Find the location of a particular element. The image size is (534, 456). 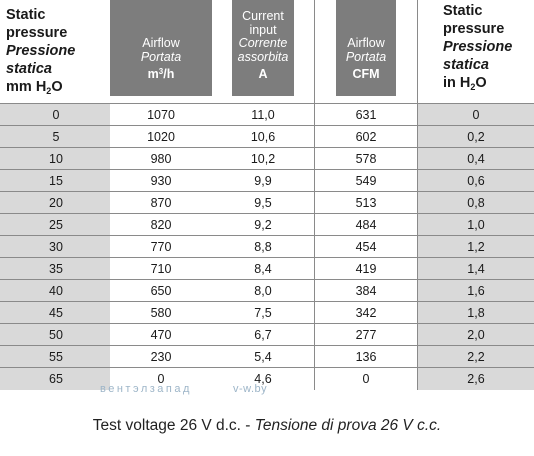

cell-airflow-m3h: 930 is located at coordinates (161, 181).